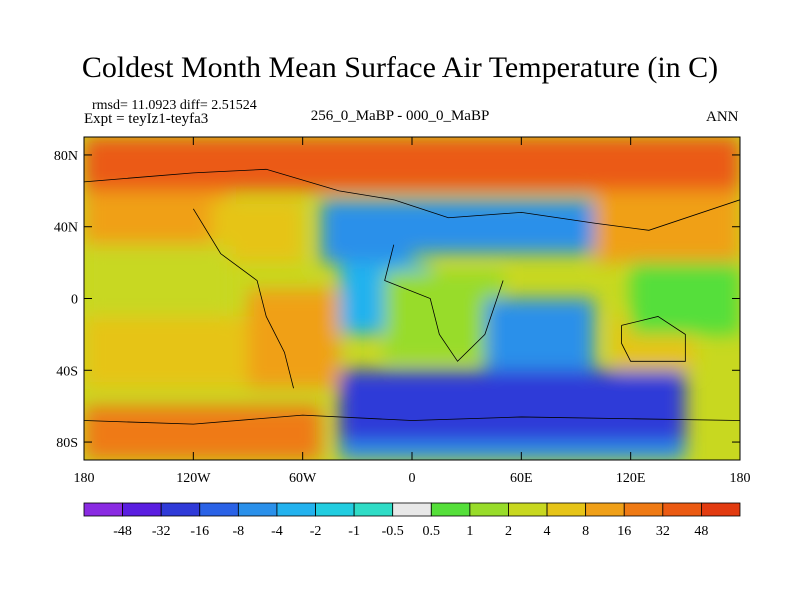 The height and width of the screenshot is (600, 800). Describe the element at coordinates (585, 531) in the screenshot. I see `colorbar-label: 8` at that location.